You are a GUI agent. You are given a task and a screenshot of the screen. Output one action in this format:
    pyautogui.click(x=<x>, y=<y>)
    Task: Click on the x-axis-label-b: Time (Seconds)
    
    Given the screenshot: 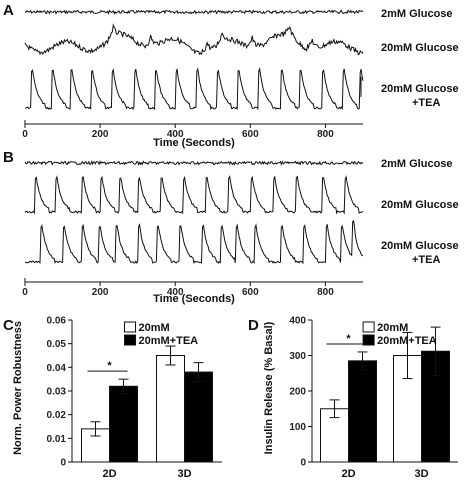 What is the action you would take?
    pyautogui.click(x=194, y=299)
    